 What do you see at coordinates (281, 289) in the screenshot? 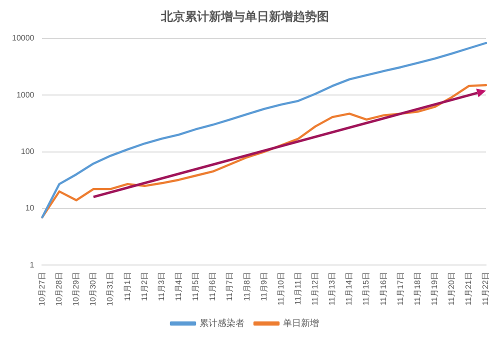
I see `x-tick-label: 11月10日` at bounding box center [281, 289].